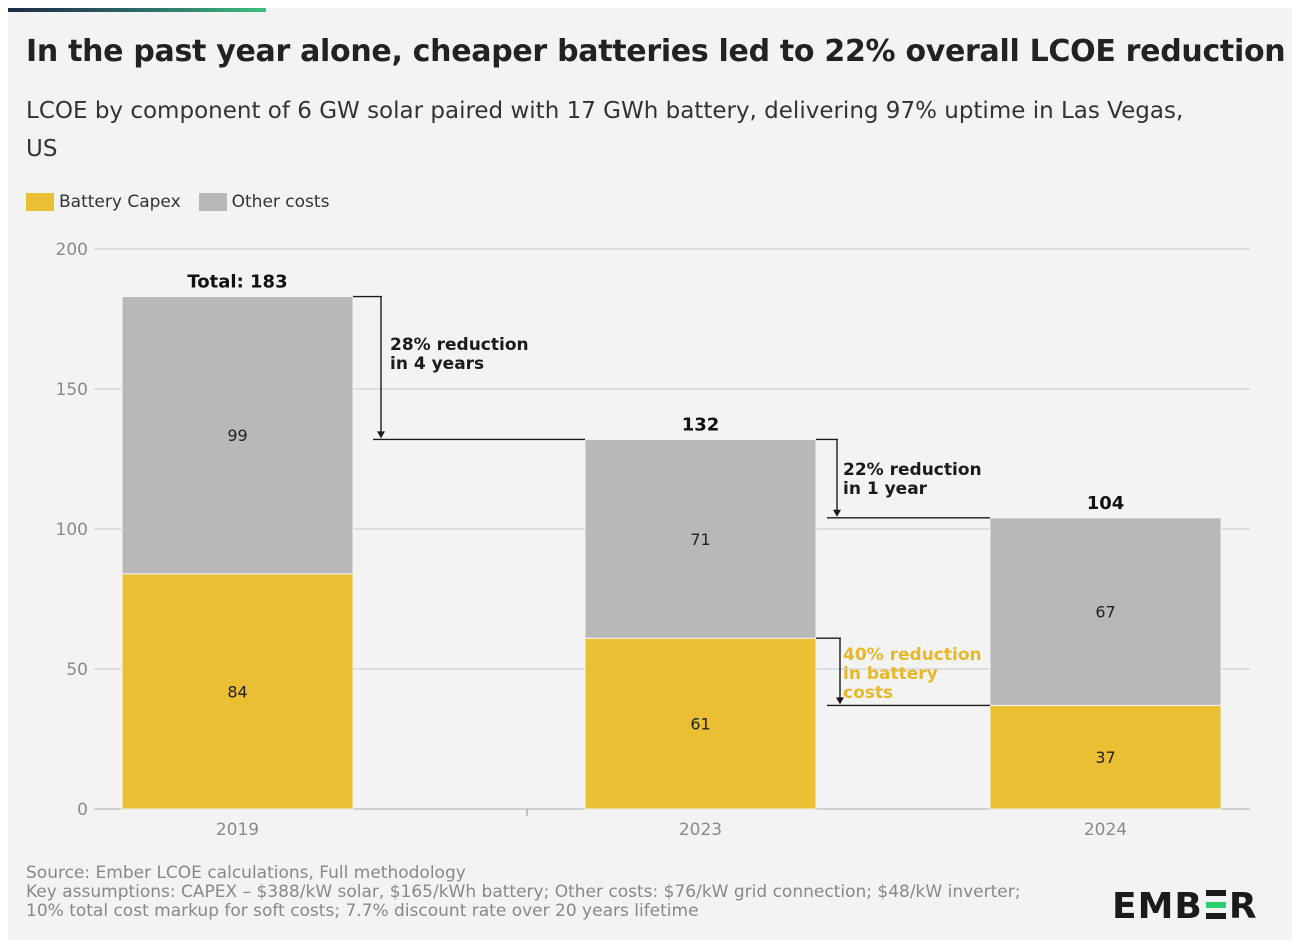 The image size is (1300, 948). I want to click on annotation-2-text: 40% reduction in battery costs, so click(912, 674).